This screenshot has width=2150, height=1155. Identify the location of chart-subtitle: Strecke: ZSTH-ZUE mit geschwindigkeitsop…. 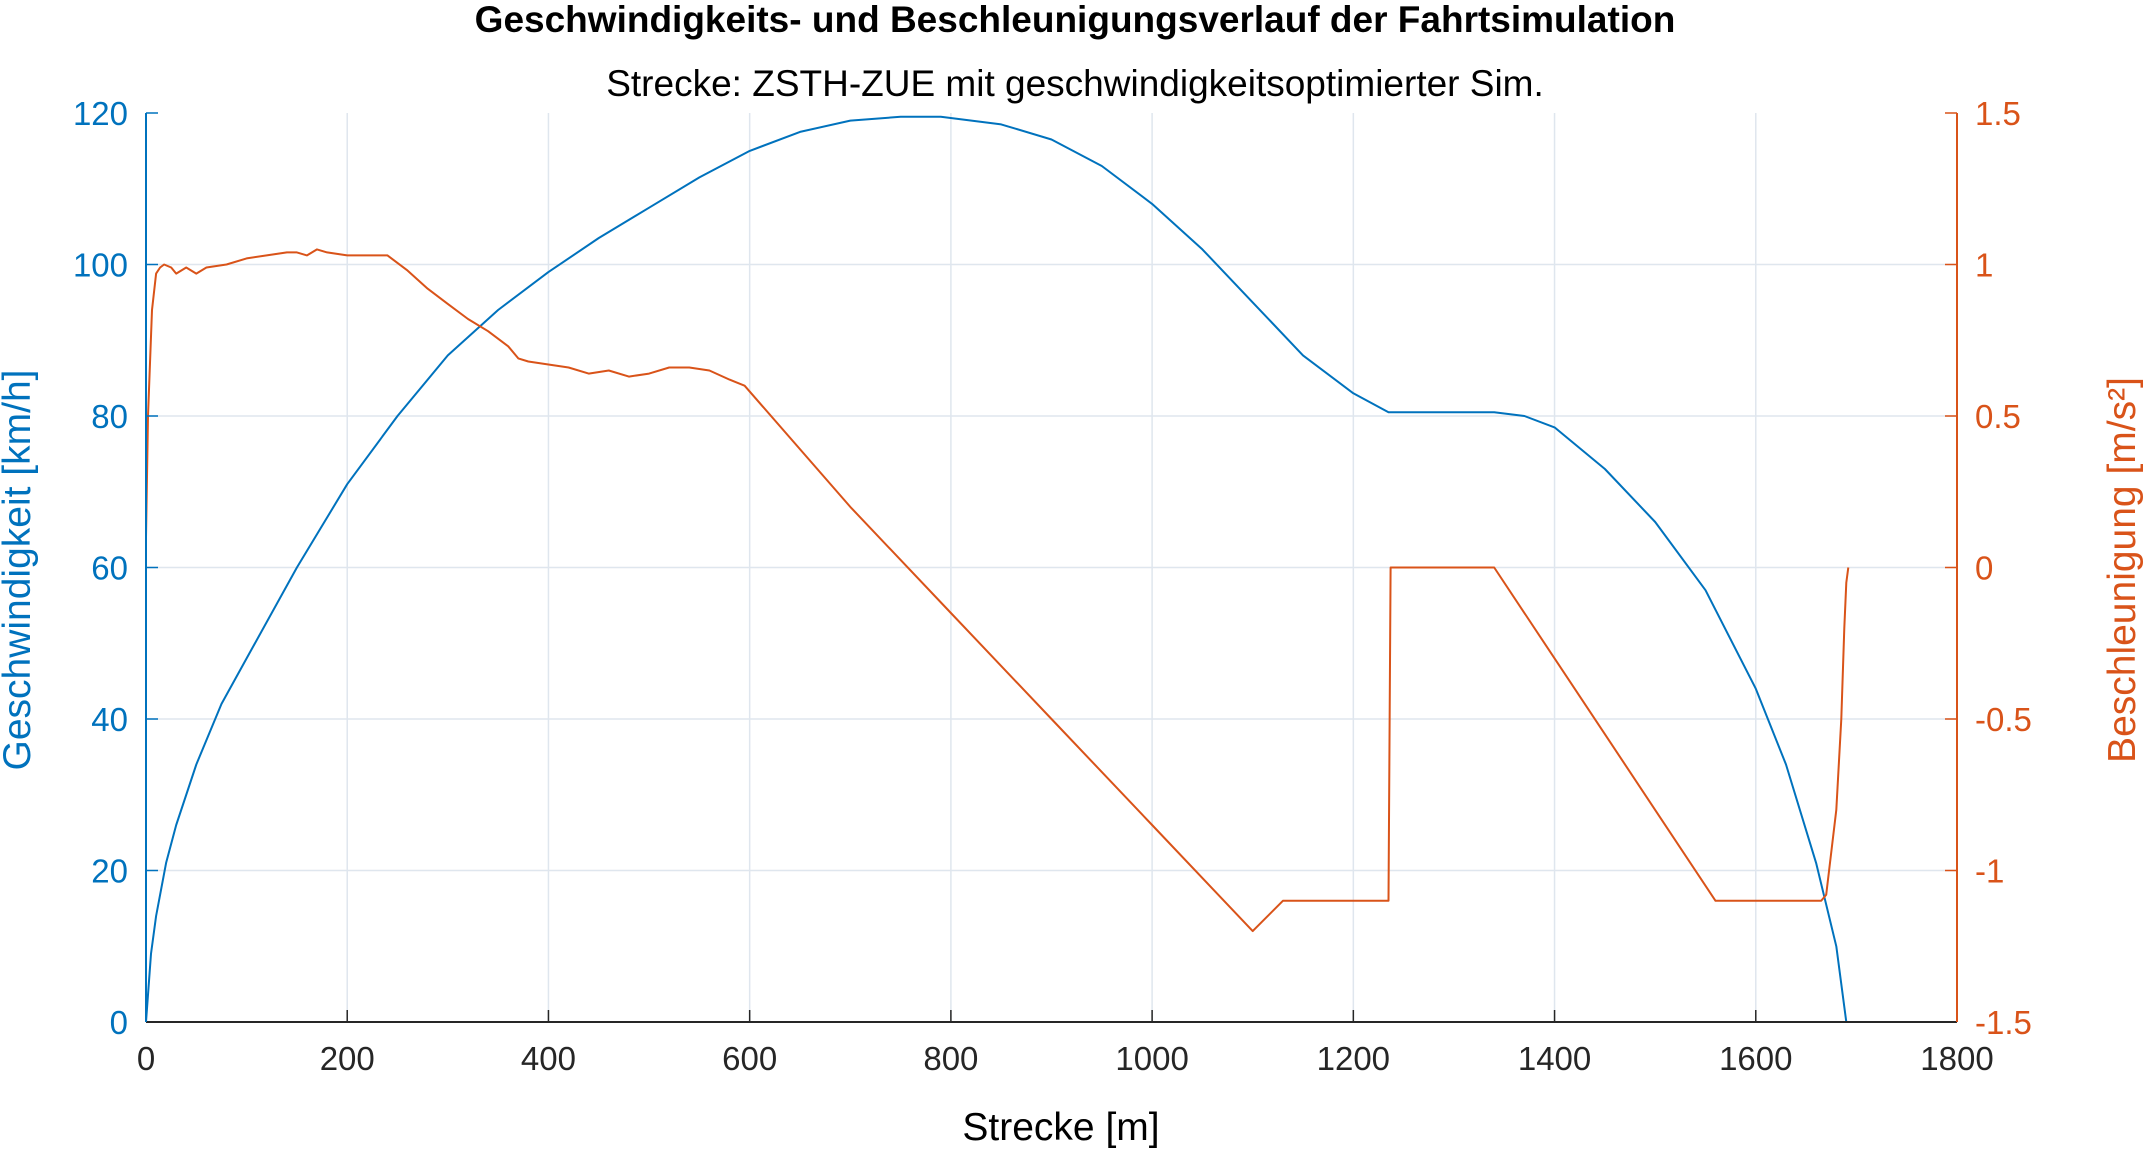
(1075, 83).